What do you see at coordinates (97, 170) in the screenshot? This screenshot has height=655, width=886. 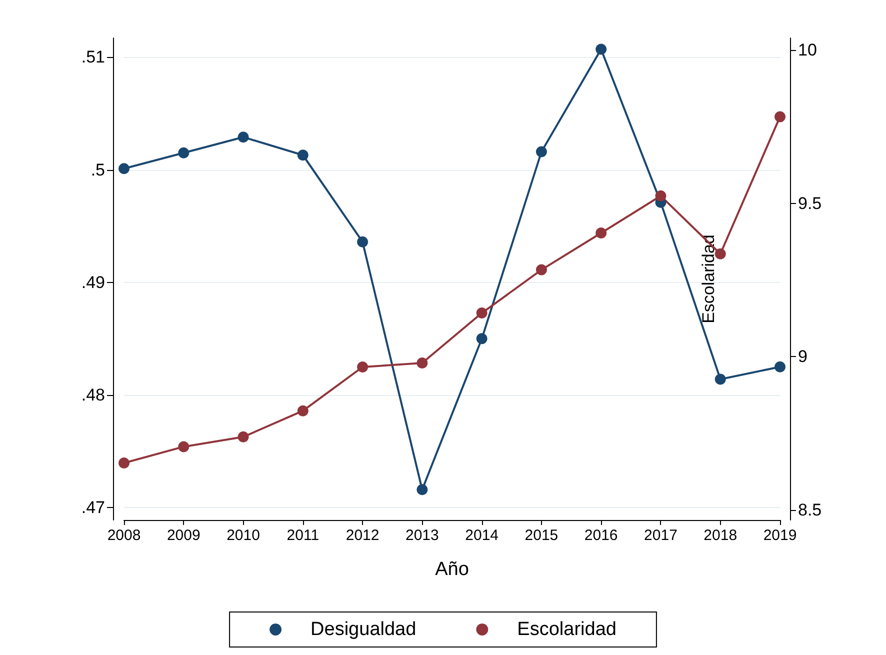 I see `y-tick-label: .5` at bounding box center [97, 170].